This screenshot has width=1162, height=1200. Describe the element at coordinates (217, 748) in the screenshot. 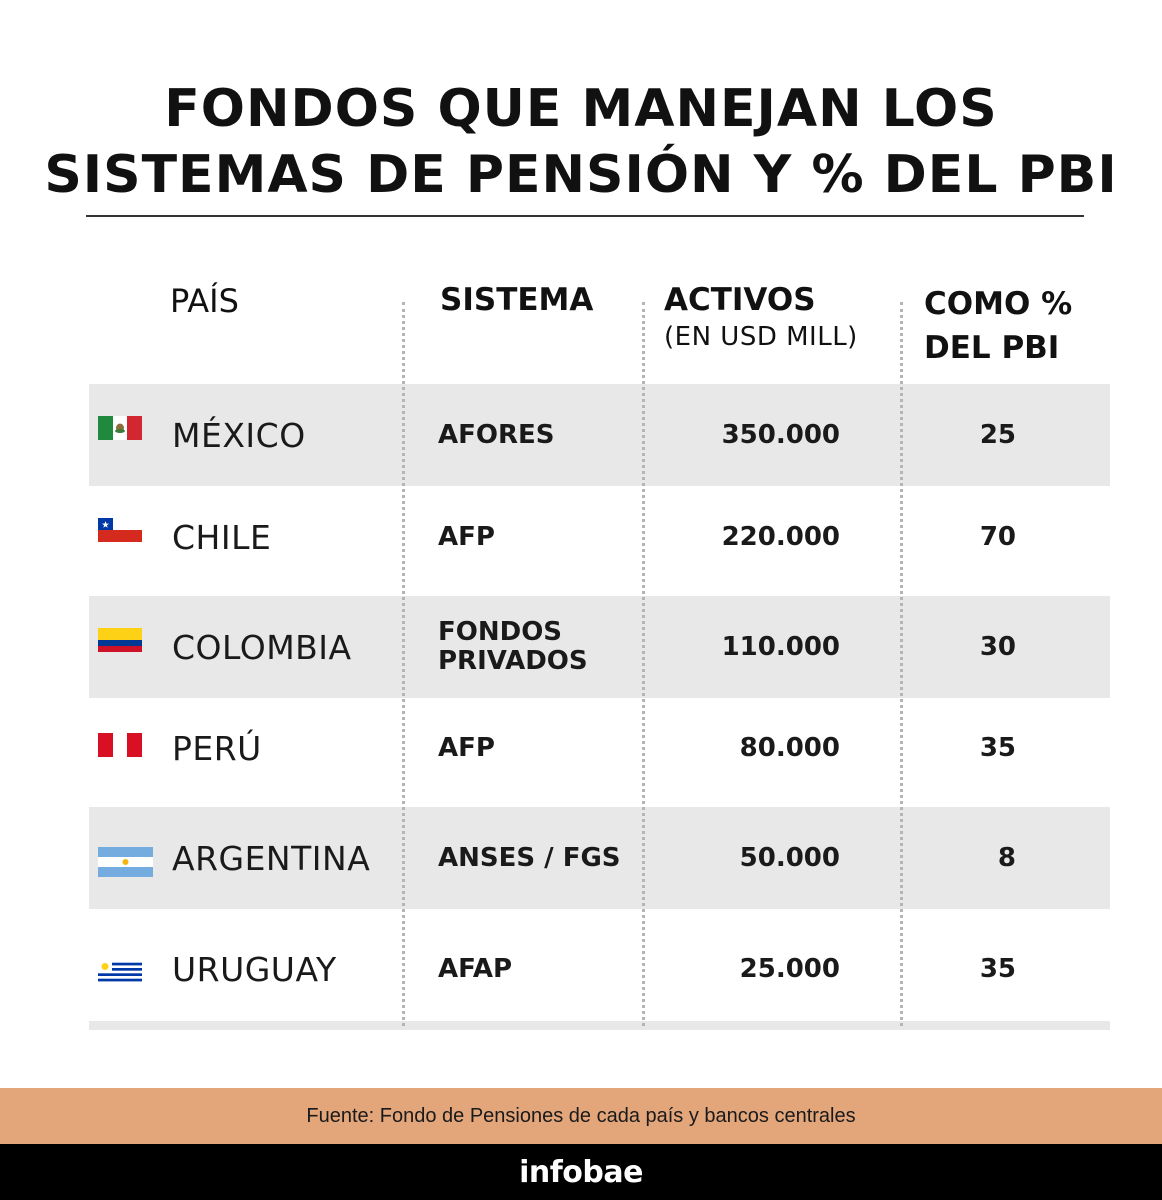

I see `country-name: PERÚ` at that location.